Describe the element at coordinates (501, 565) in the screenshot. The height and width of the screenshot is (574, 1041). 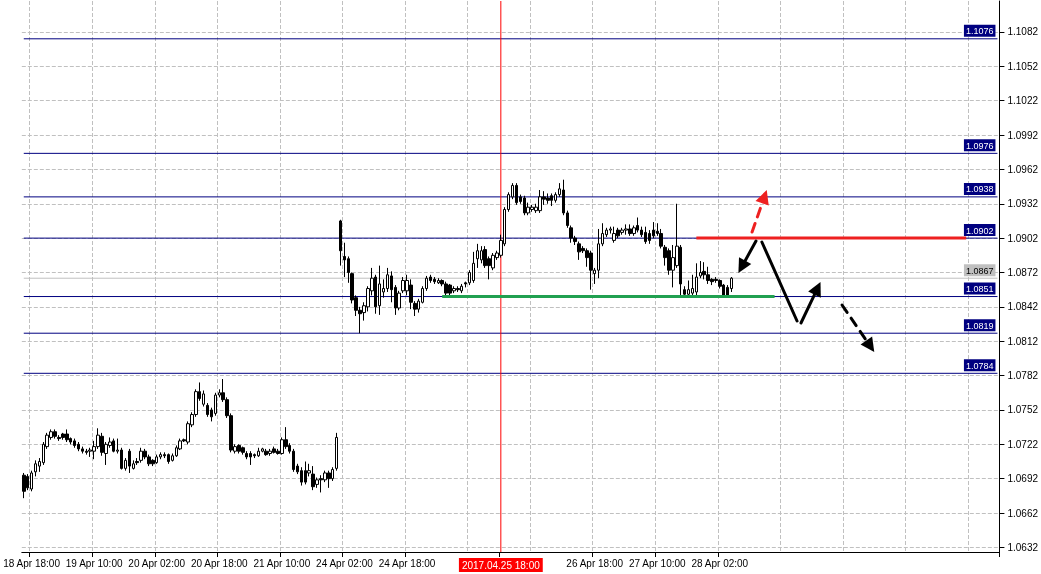
I see `x-tick-label: 2017.04.25 18:00` at that location.